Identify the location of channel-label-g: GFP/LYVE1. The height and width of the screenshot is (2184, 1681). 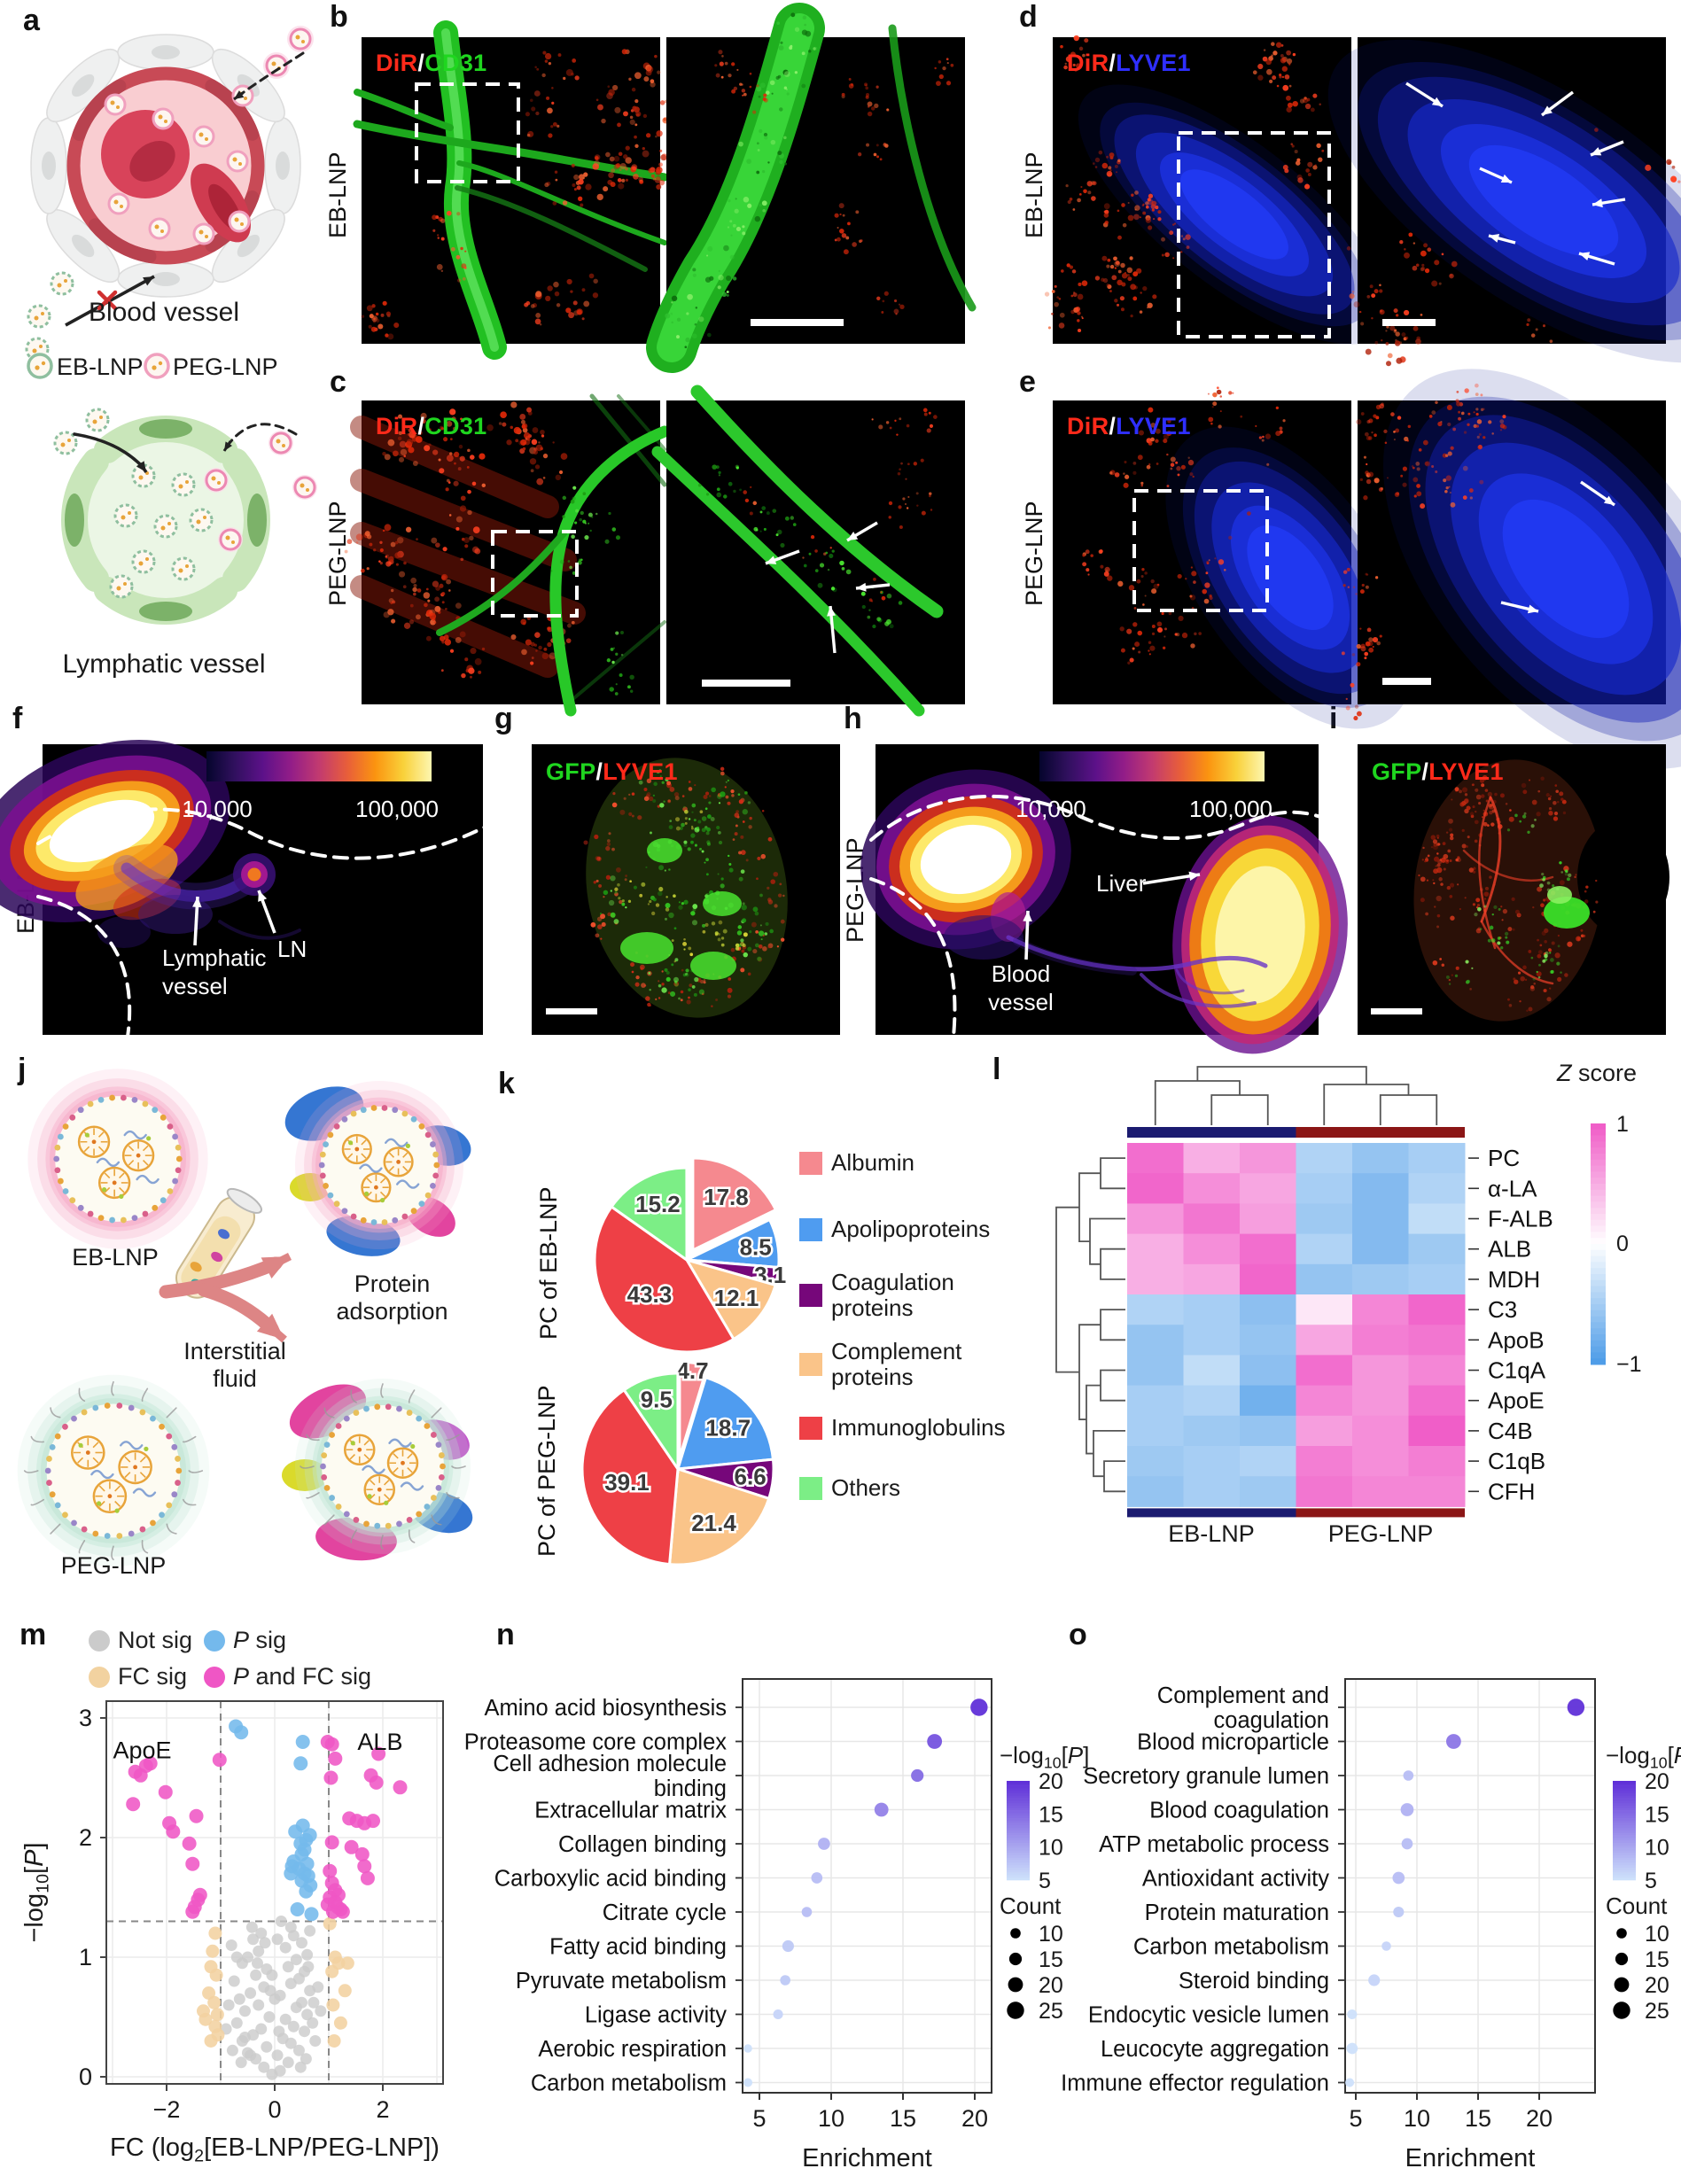
(612, 771).